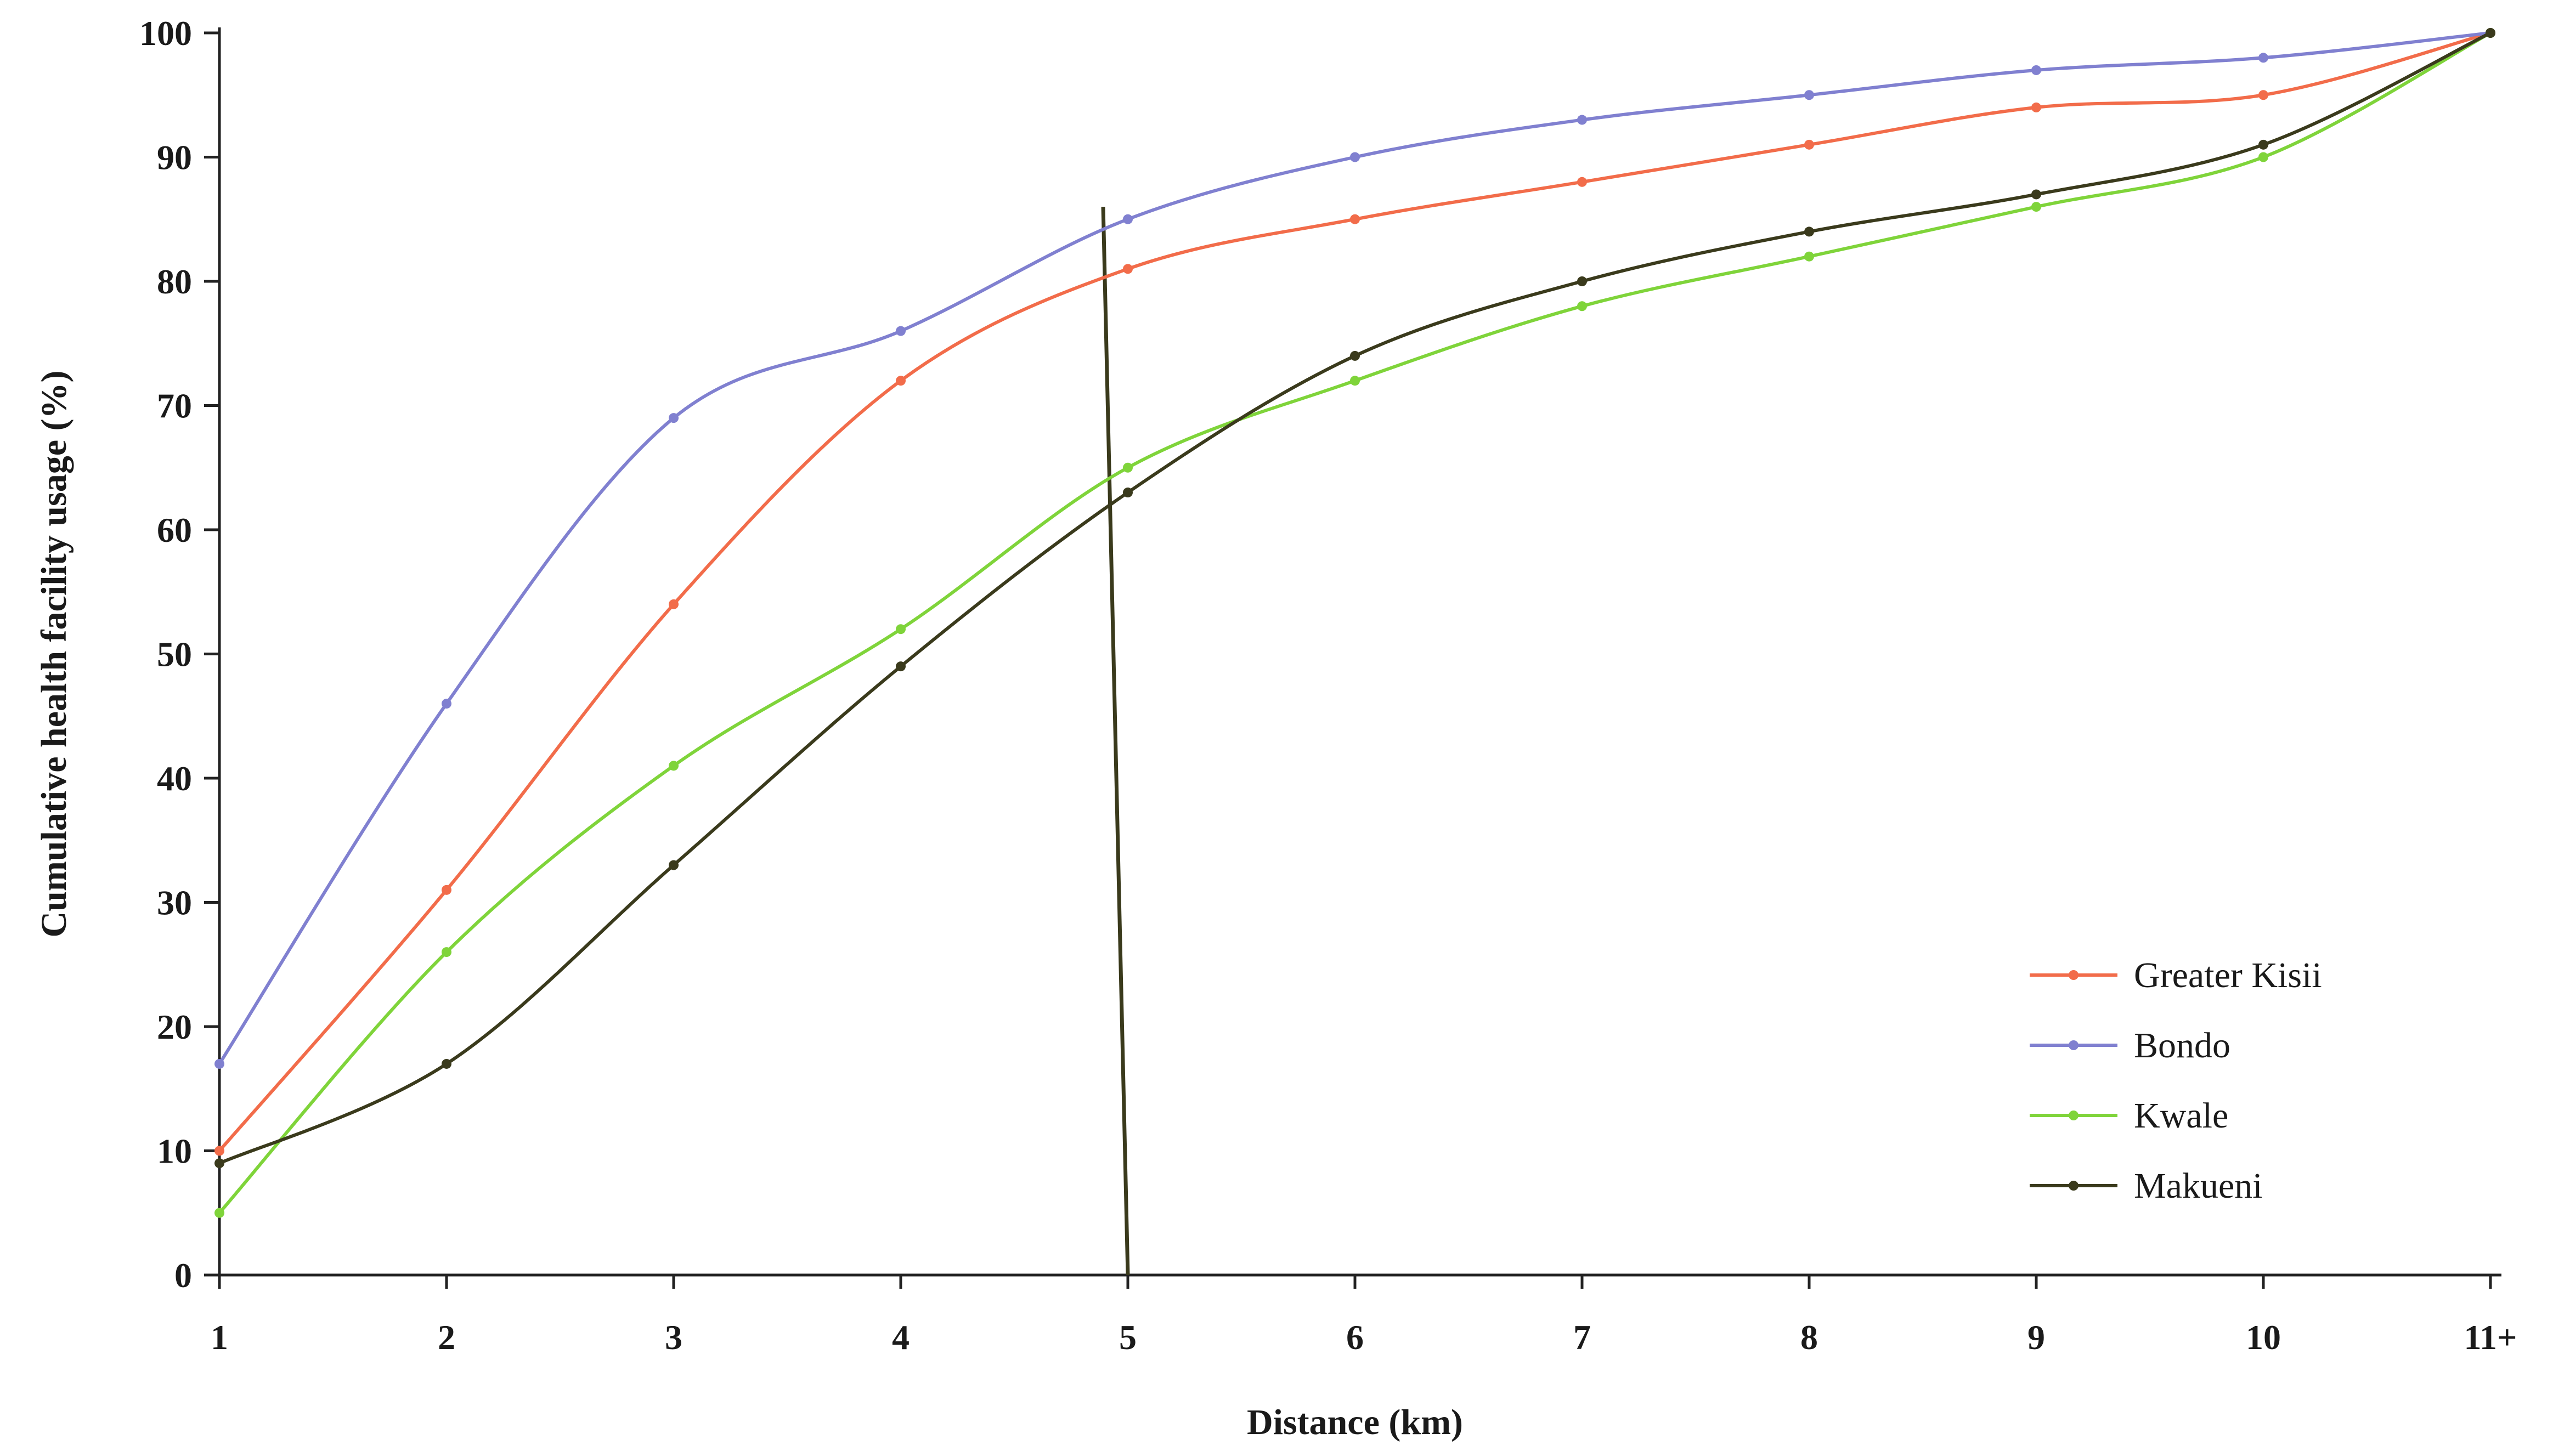  Describe the element at coordinates (901, 1337) in the screenshot. I see `x-tick-label: 4` at that location.